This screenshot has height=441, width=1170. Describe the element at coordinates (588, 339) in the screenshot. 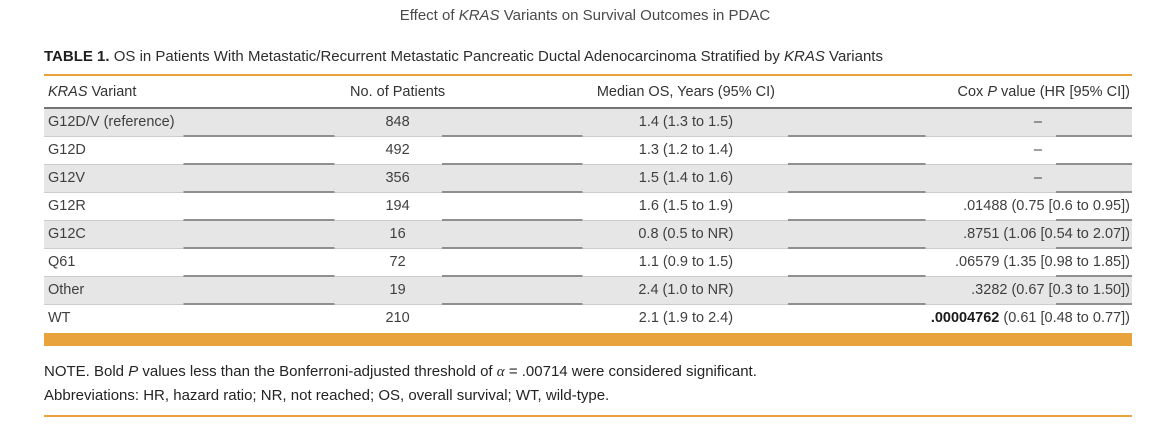

I see `table-bottom-bar` at that location.